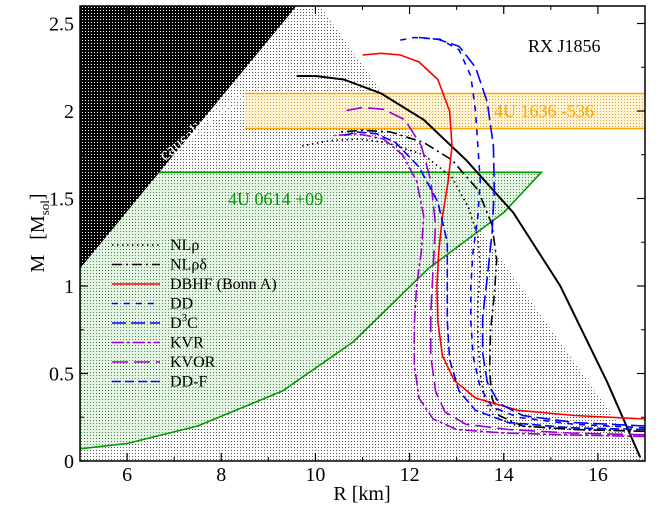 The width and height of the screenshot is (663, 510). What do you see at coordinates (38, 264) in the screenshot?
I see `y-axis-title-main: M` at bounding box center [38, 264].